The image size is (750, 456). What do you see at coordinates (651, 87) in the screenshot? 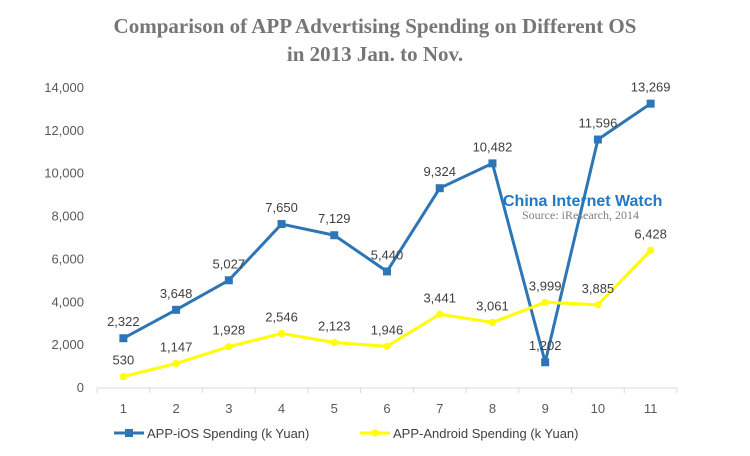
I see `ios-data-label: 13,269` at bounding box center [651, 87].